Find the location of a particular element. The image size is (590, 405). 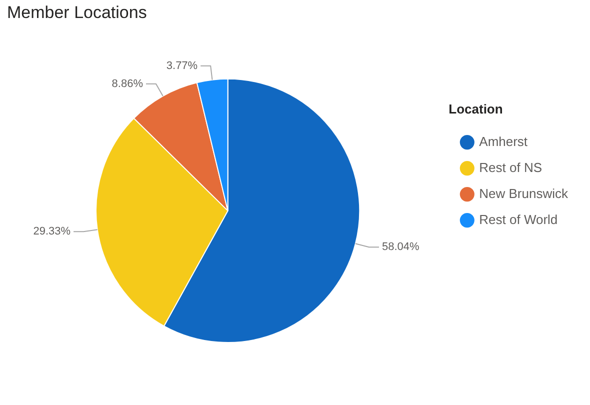

data-label: 3.77% is located at coordinates (182, 66).